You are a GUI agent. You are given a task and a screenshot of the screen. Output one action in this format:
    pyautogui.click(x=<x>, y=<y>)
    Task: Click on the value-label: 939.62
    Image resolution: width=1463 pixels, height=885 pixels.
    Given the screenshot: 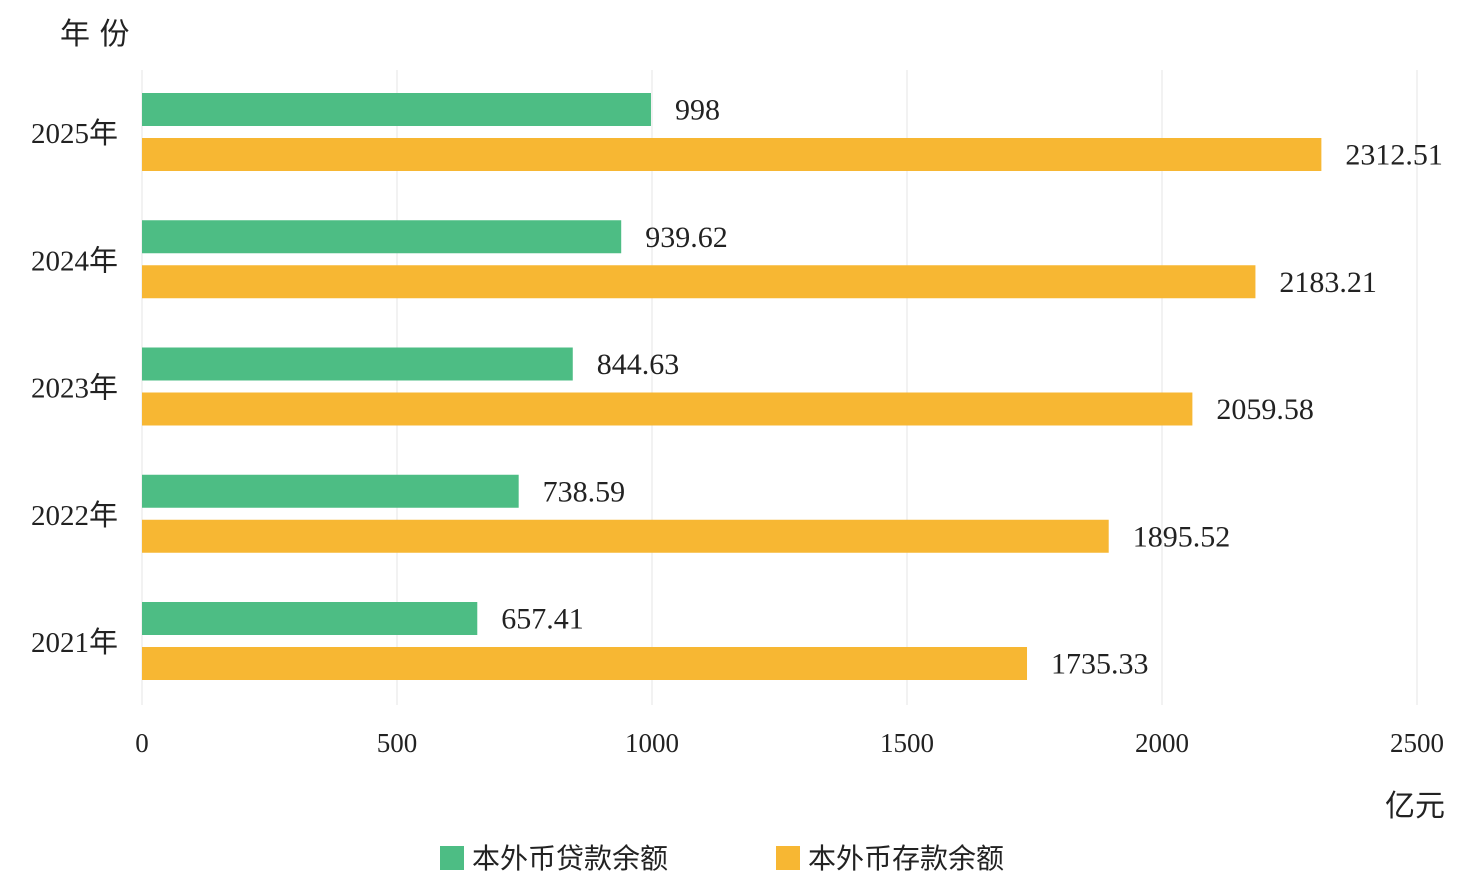 What is the action you would take?
    pyautogui.click(x=686, y=237)
    